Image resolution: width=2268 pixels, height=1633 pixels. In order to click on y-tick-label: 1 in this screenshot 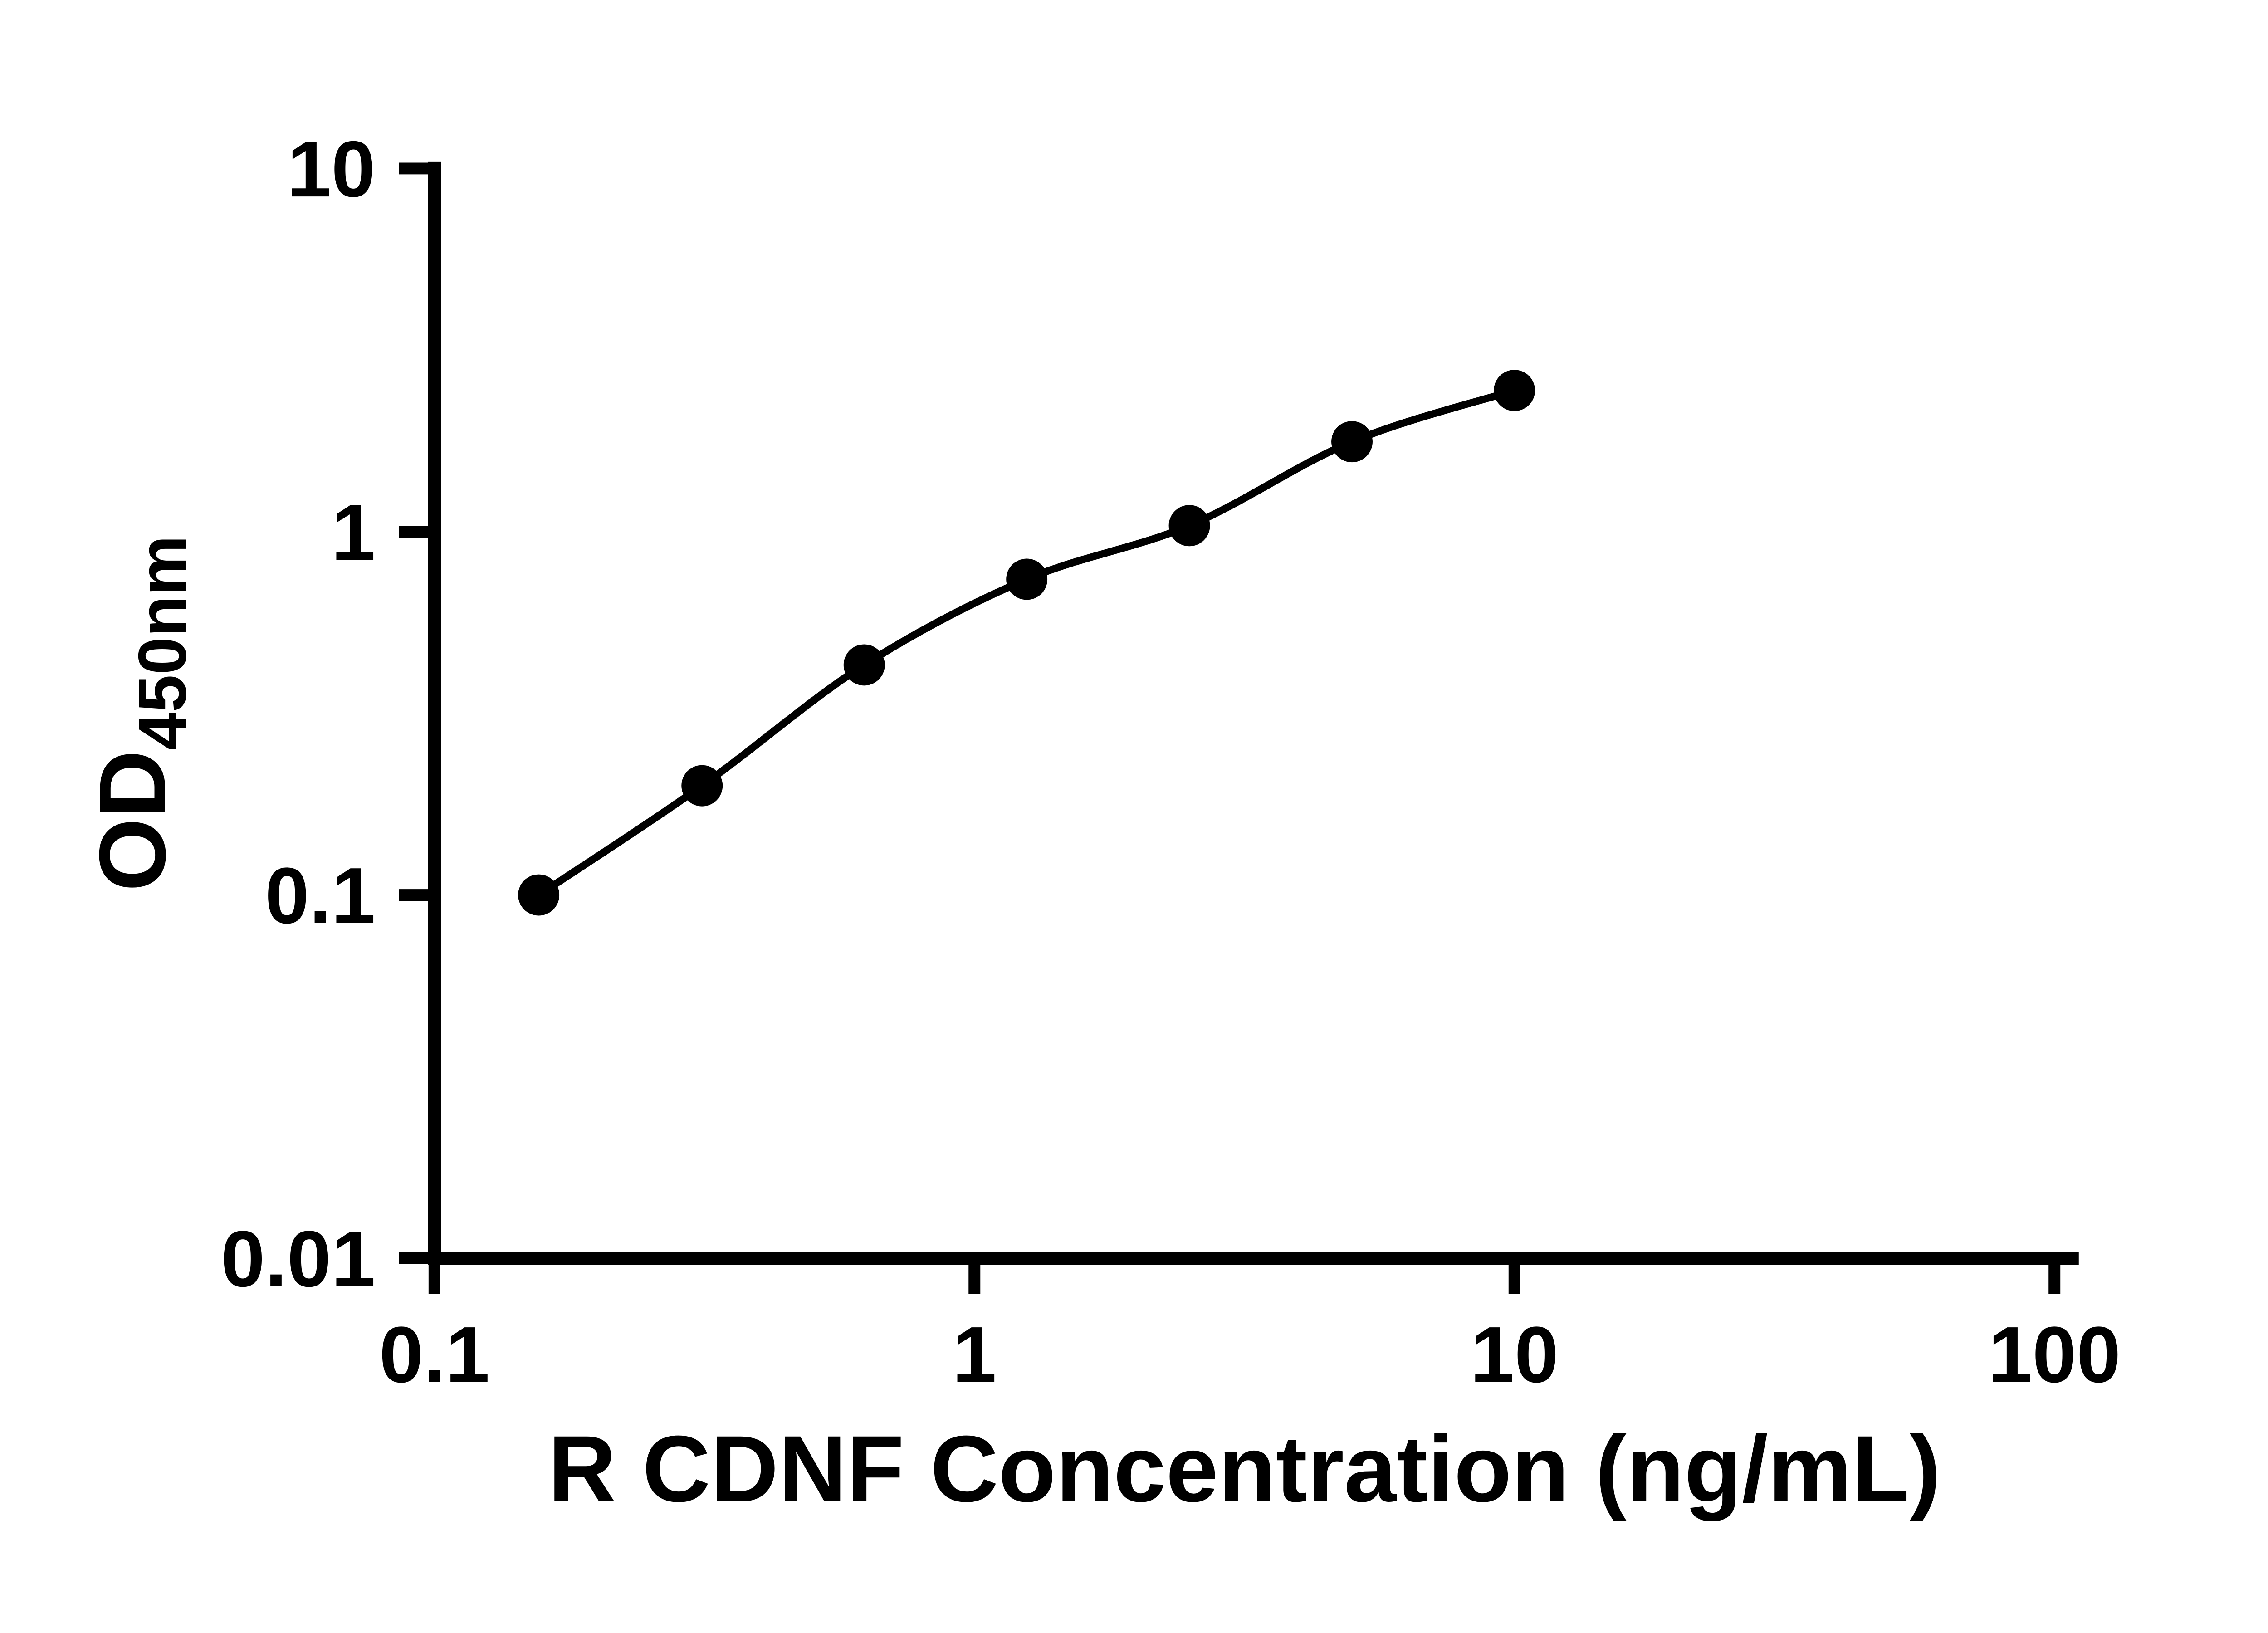, I will do `click(353, 532)`.